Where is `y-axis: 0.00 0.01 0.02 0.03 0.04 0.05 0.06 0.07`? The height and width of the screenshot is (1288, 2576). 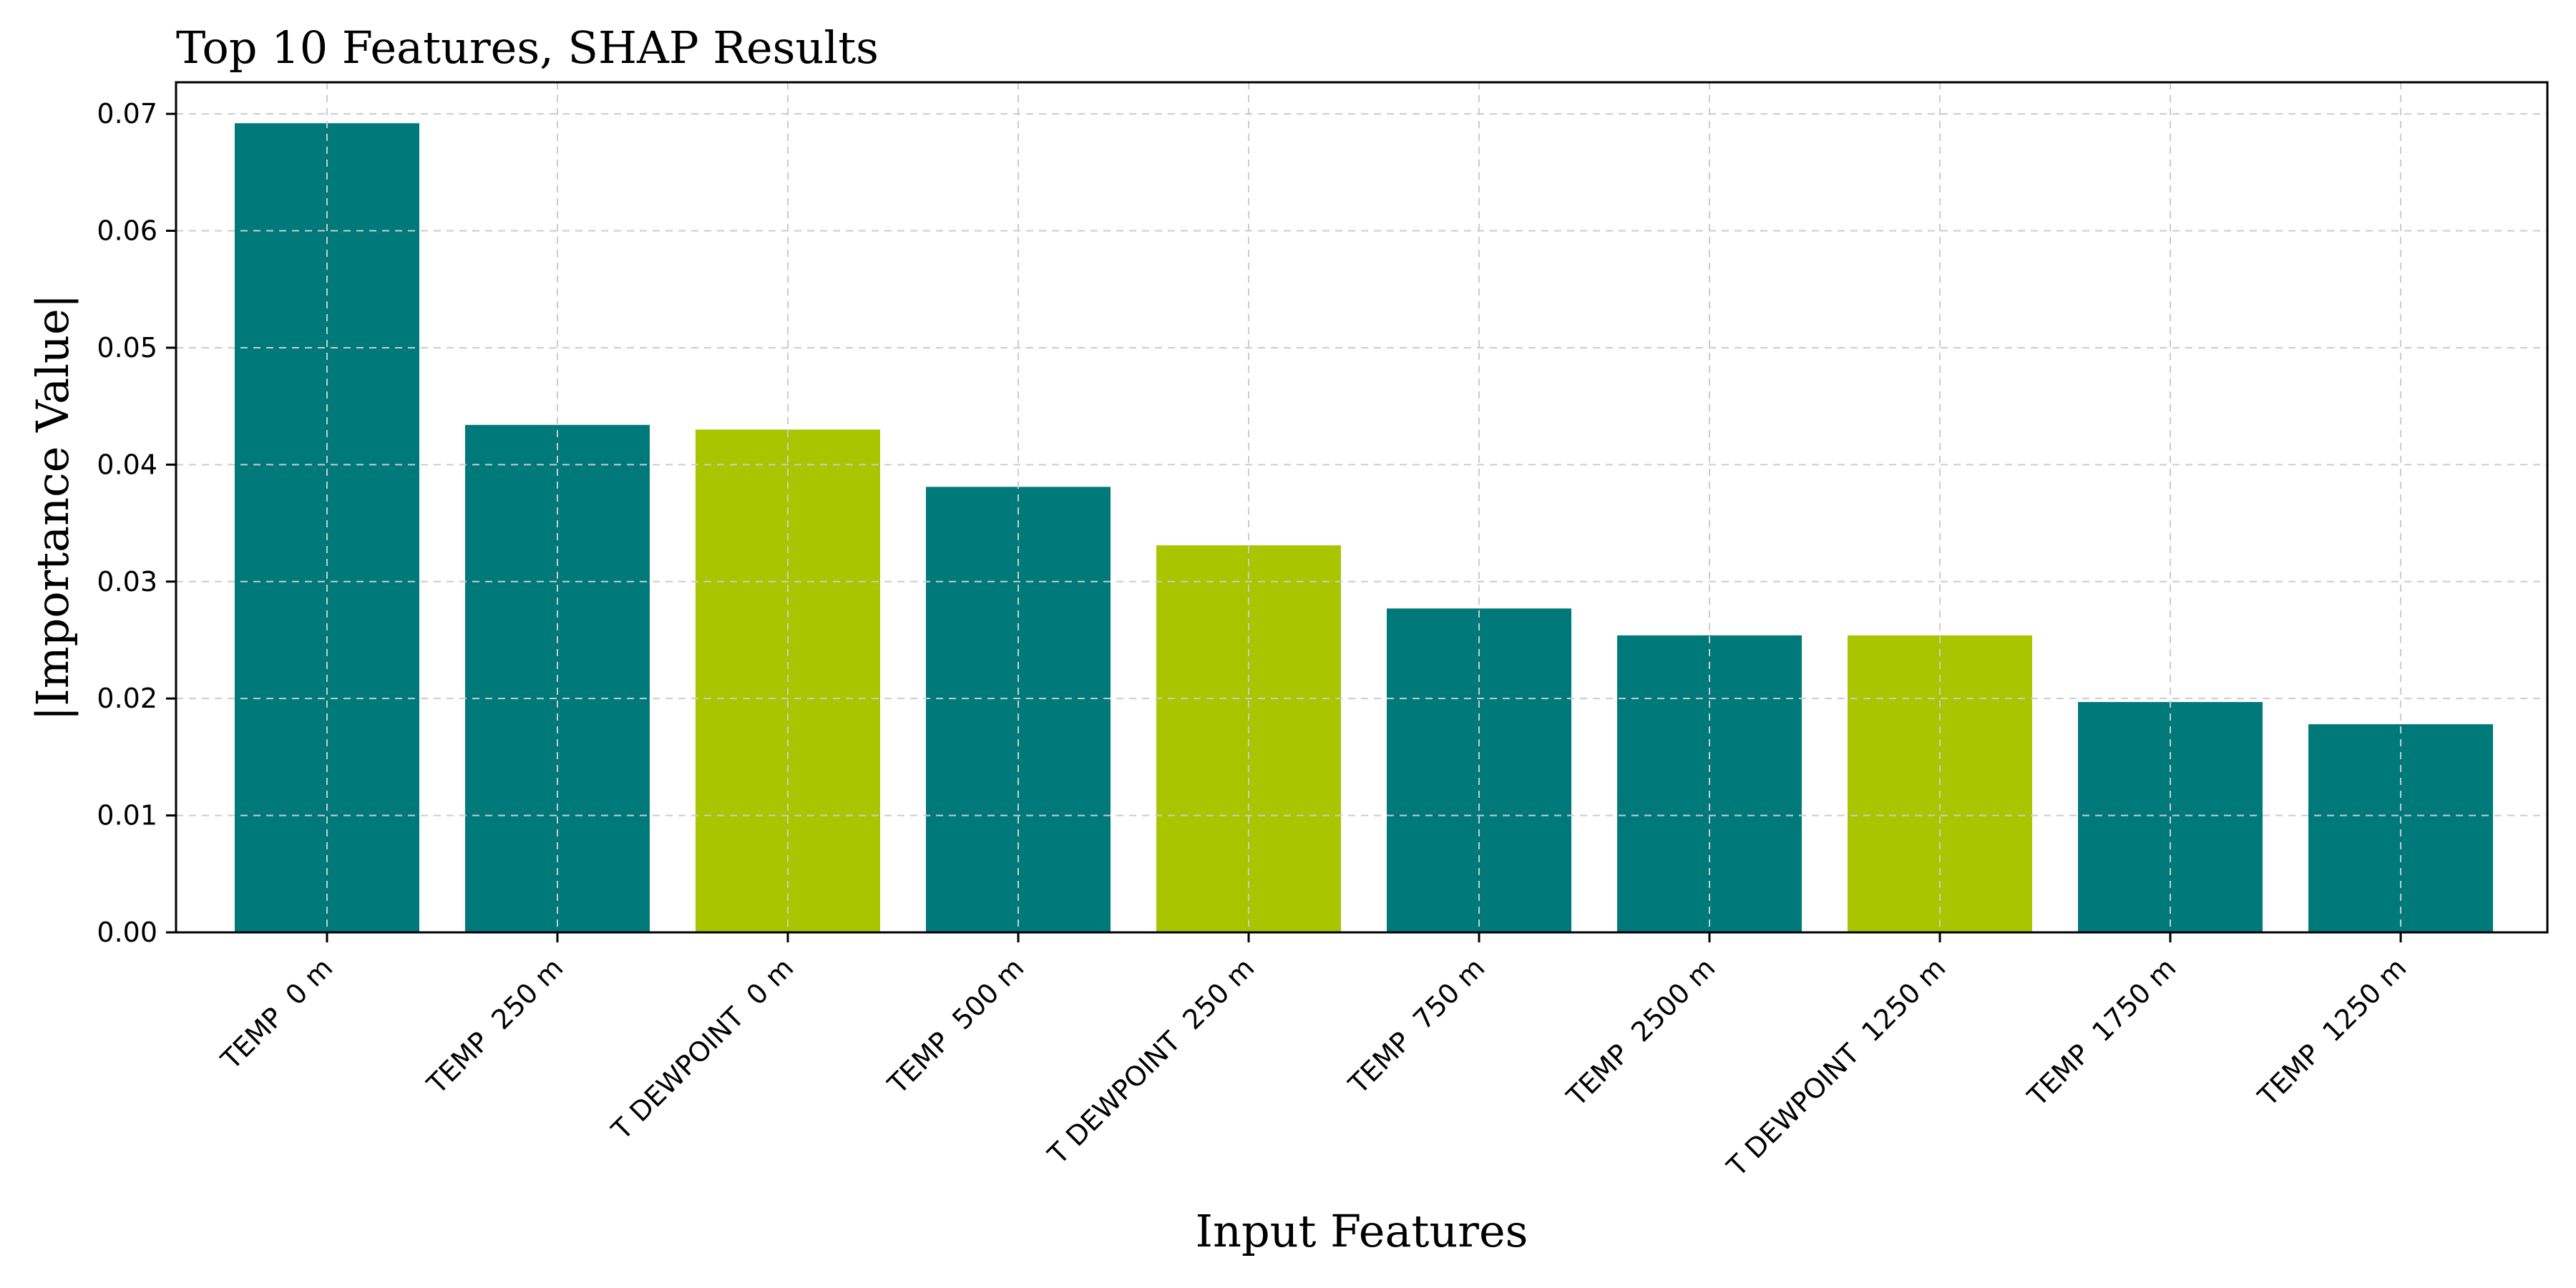
y-axis: 0.00 0.01 0.02 0.03 0.04 0.05 0.06 0.07 is located at coordinates (136, 523).